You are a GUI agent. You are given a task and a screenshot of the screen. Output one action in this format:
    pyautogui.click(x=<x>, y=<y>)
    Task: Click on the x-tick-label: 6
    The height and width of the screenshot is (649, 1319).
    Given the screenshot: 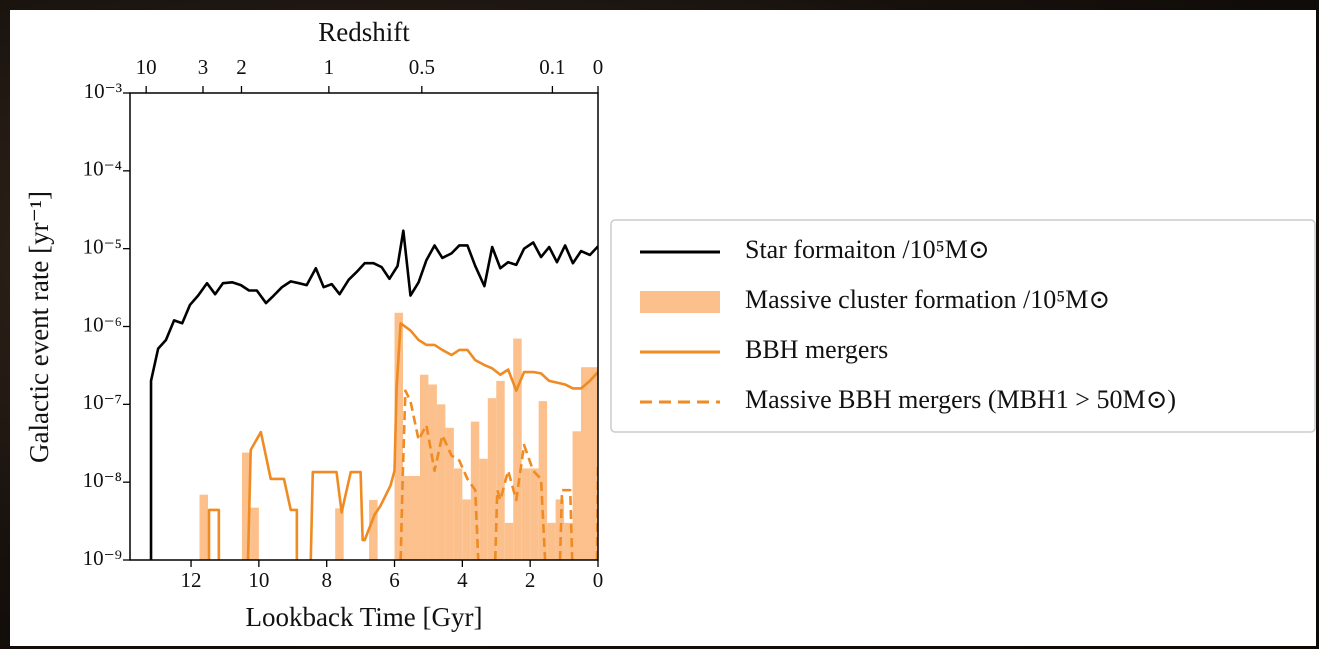 What is the action you would take?
    pyautogui.click(x=394, y=580)
    